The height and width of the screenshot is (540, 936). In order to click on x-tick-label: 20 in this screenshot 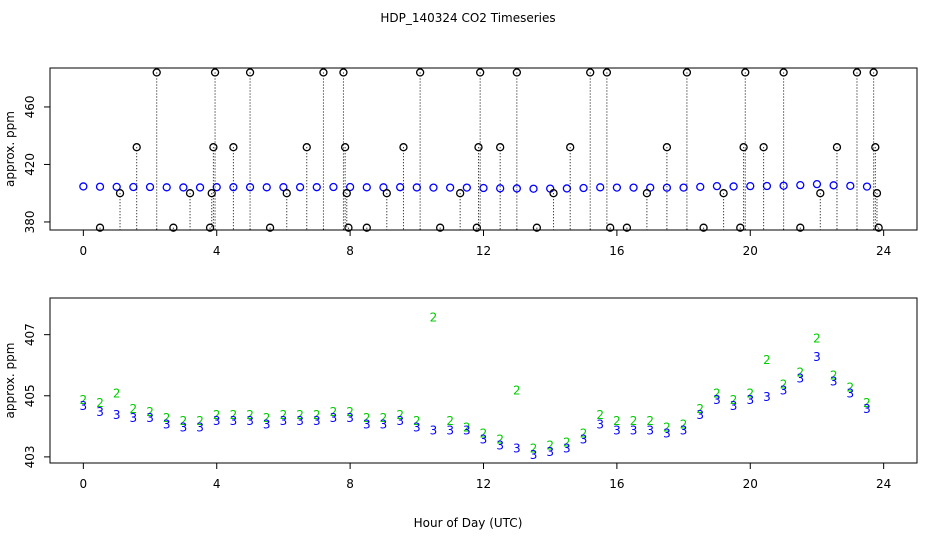, I will do `click(750, 484)`.